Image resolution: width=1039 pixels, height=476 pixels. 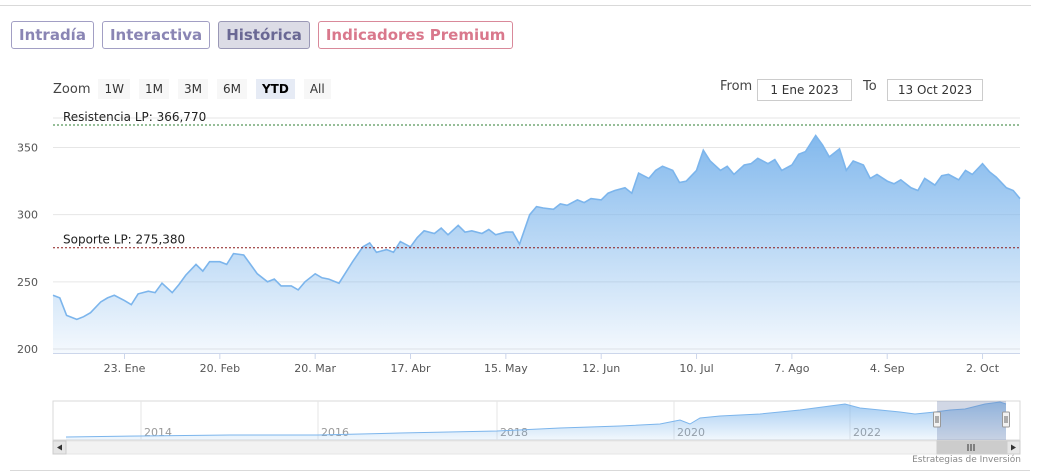 What do you see at coordinates (1006, 419) in the screenshot?
I see `navigator-right-handle` at bounding box center [1006, 419].